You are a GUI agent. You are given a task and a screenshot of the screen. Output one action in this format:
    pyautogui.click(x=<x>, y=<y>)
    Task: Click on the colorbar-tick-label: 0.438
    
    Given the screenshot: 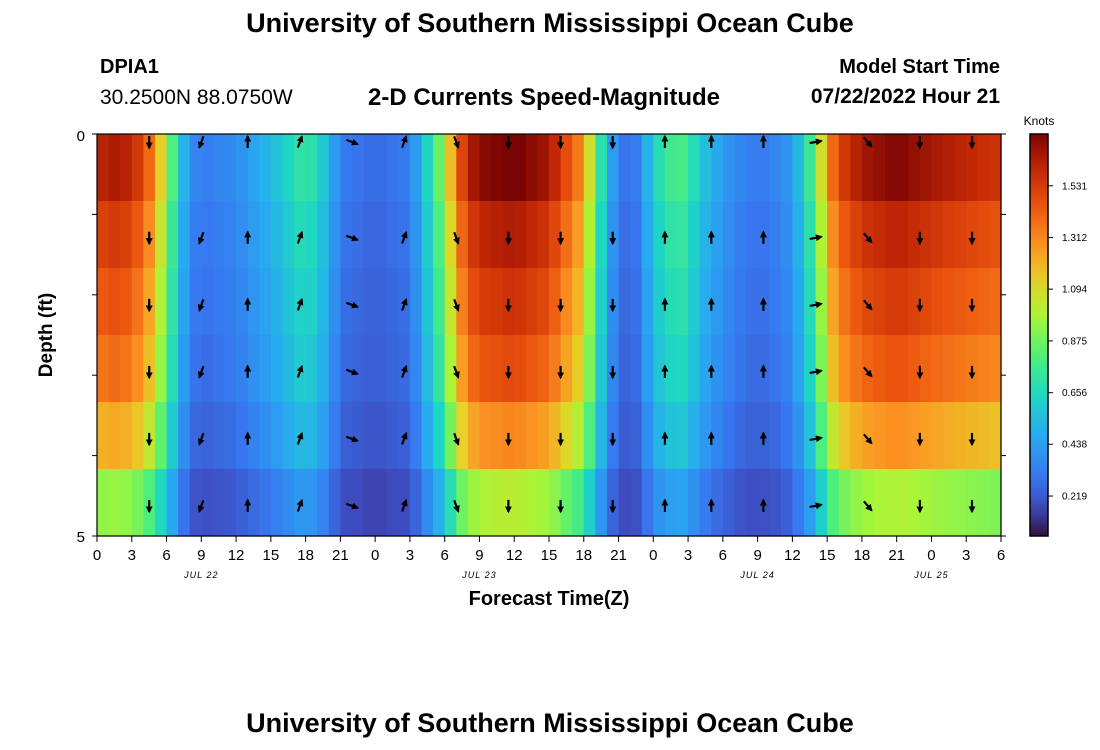 What is the action you would take?
    pyautogui.click(x=1074, y=445)
    